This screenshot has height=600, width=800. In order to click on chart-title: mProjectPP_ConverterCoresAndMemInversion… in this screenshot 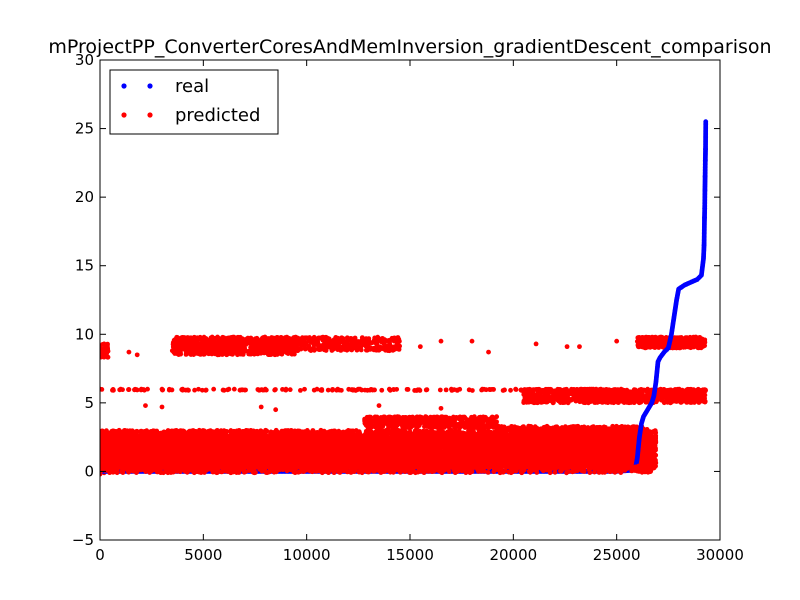, I will do `click(409, 47)`.